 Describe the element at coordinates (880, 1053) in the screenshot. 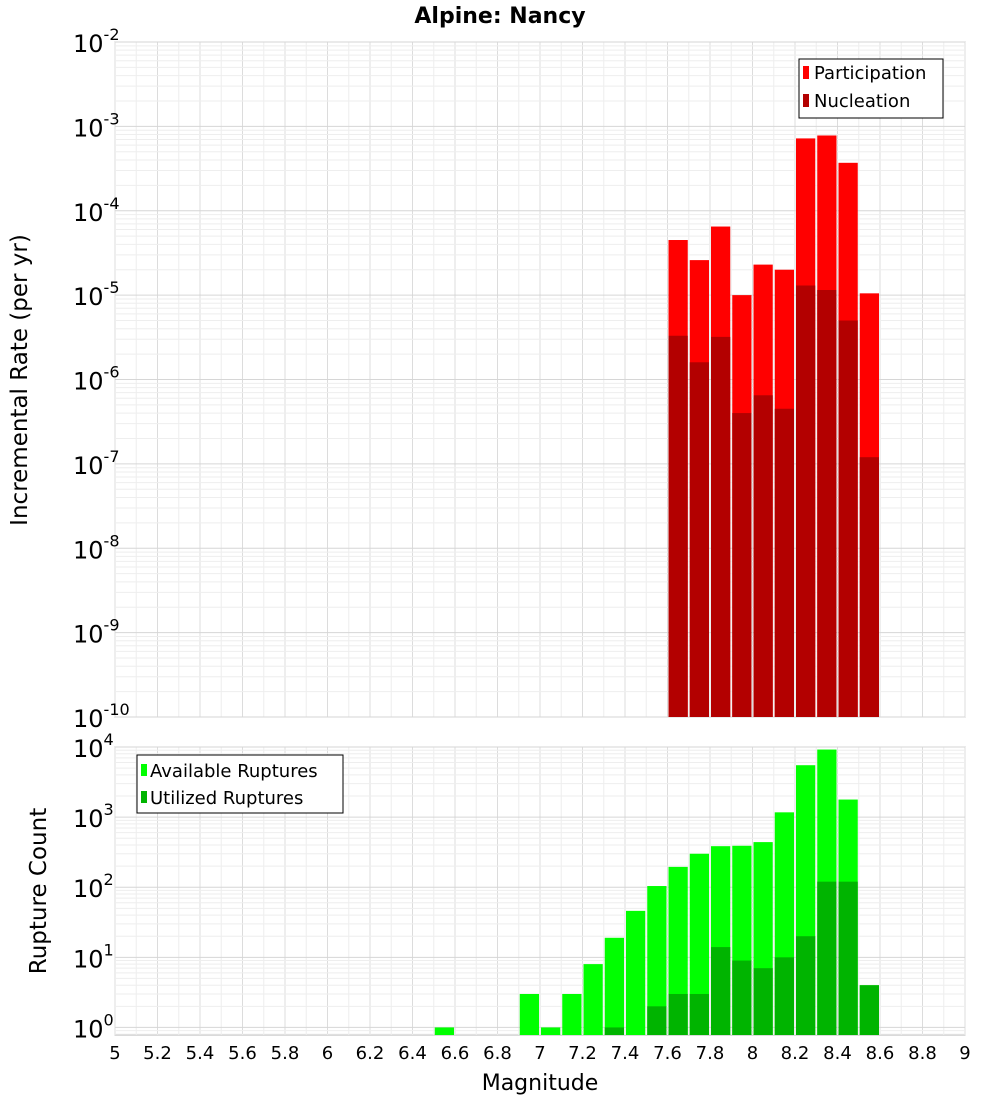

I see `x-tick-label: 8.6` at that location.